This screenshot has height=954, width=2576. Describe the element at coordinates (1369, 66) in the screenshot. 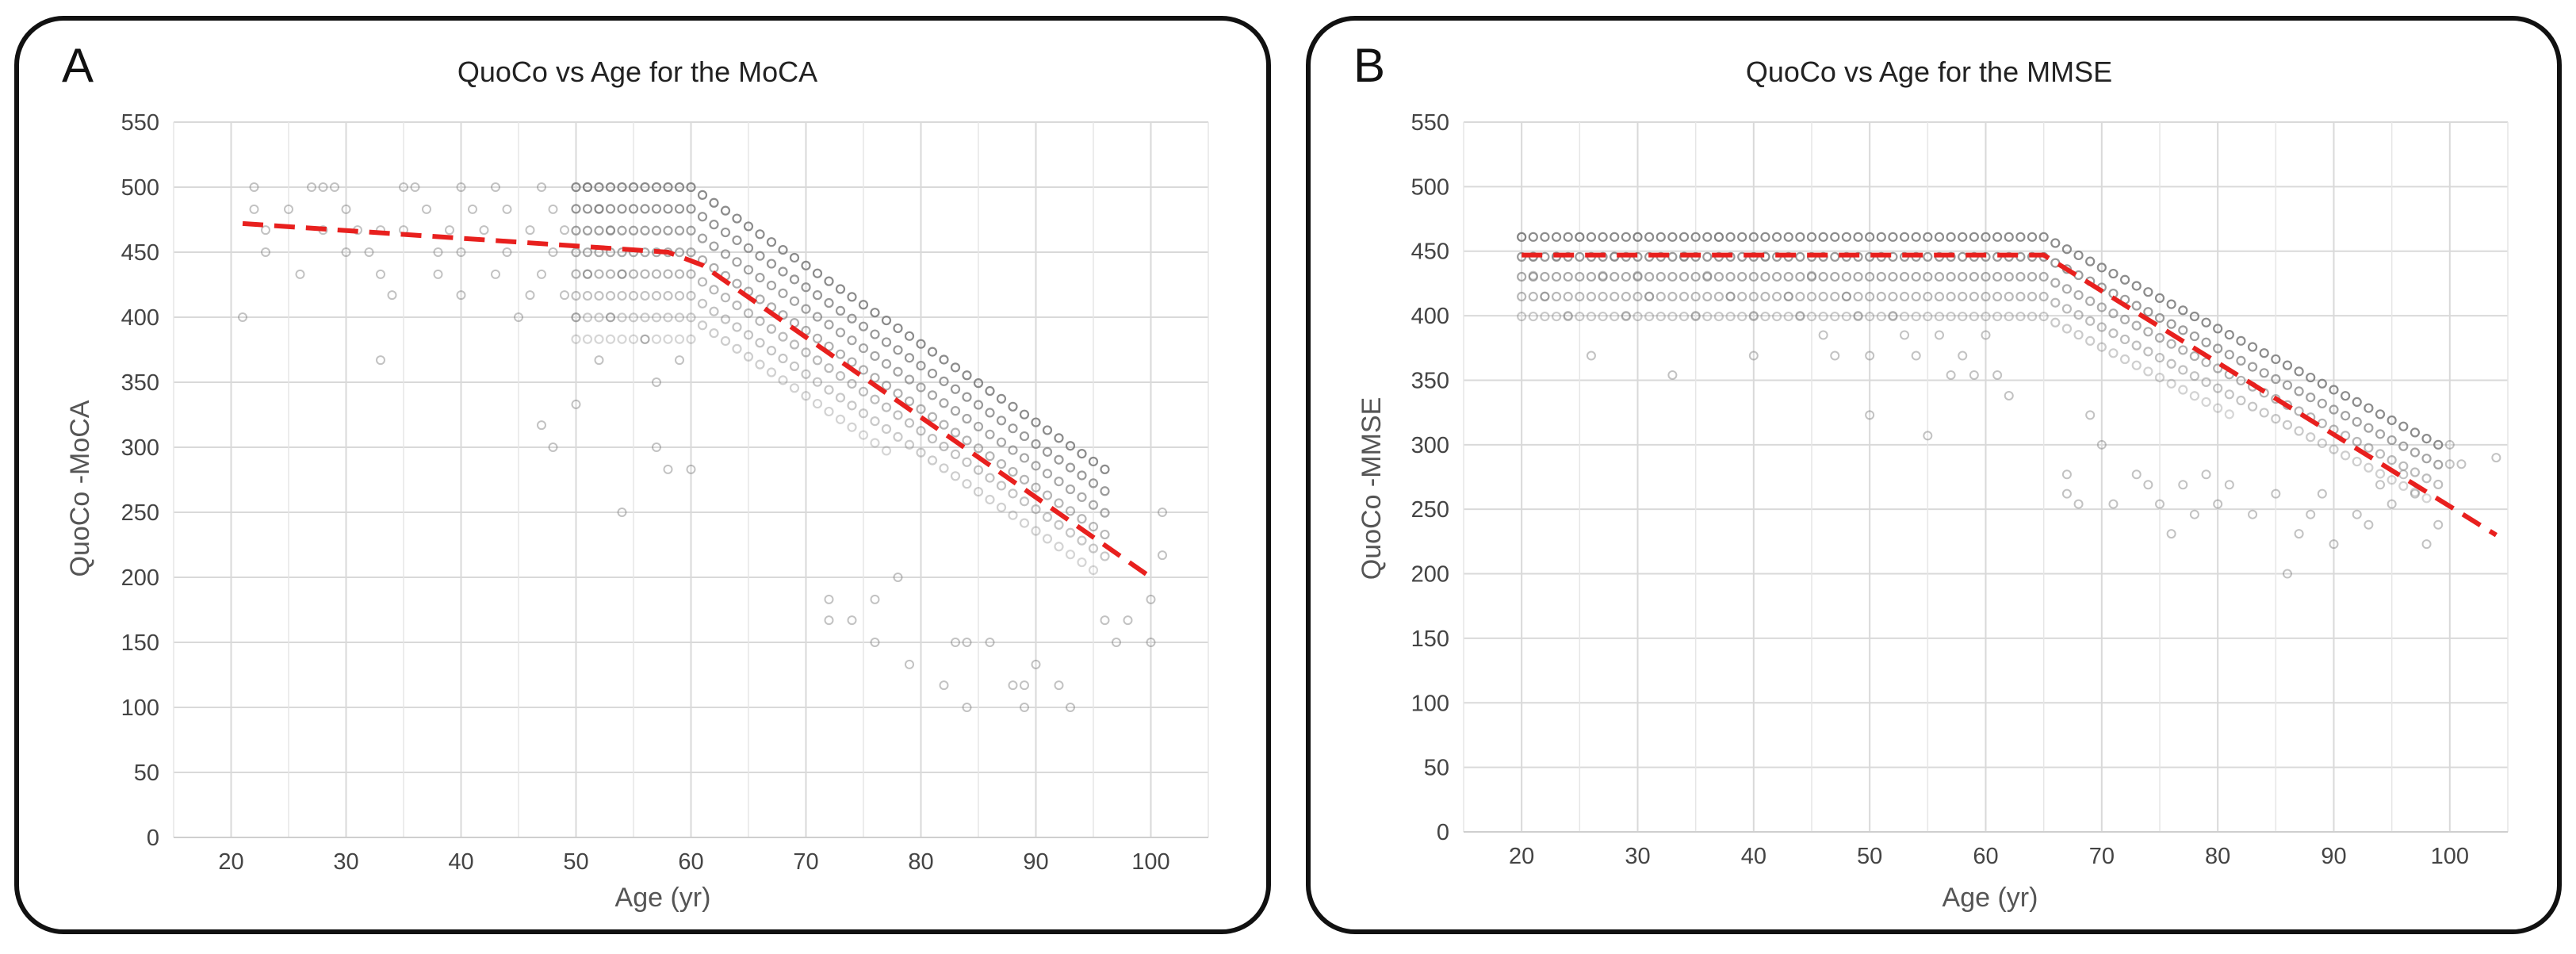

I see `panel-letter: B` at that location.